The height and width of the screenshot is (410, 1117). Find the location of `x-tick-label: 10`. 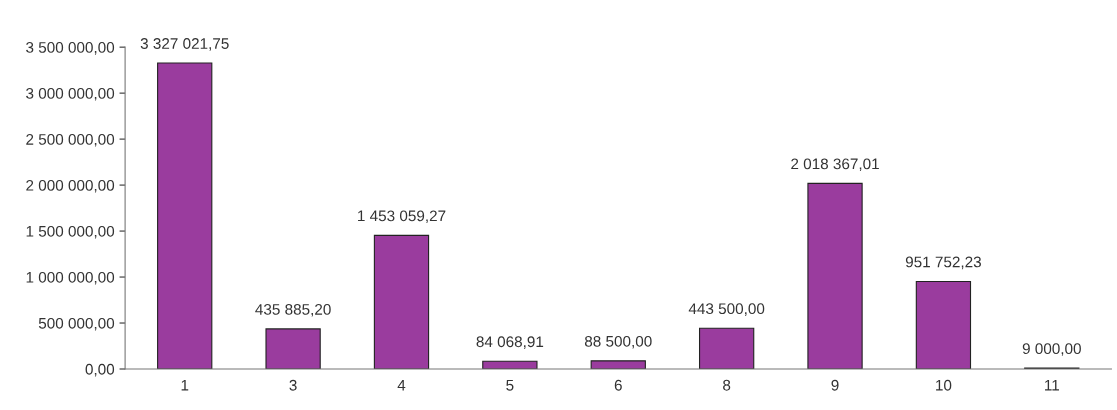

x-tick-label: 10 is located at coordinates (944, 385).